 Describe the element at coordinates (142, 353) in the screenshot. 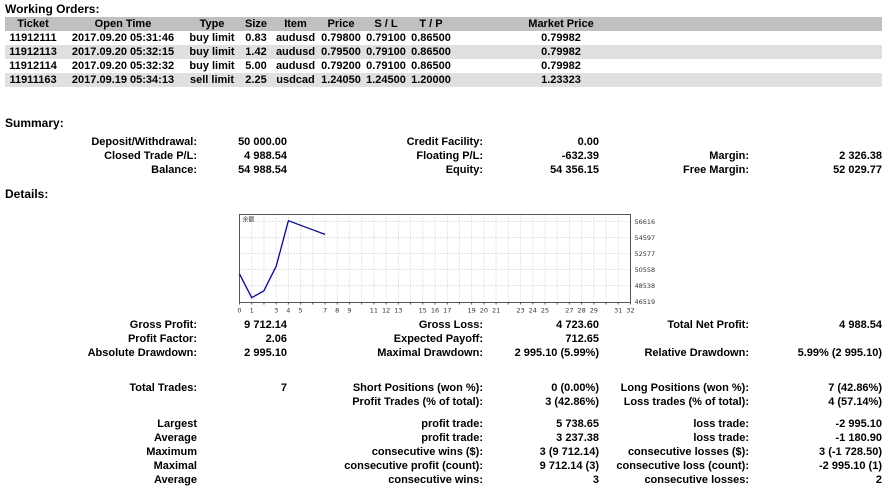

I see `result-label: Absolute Drawdown:` at that location.